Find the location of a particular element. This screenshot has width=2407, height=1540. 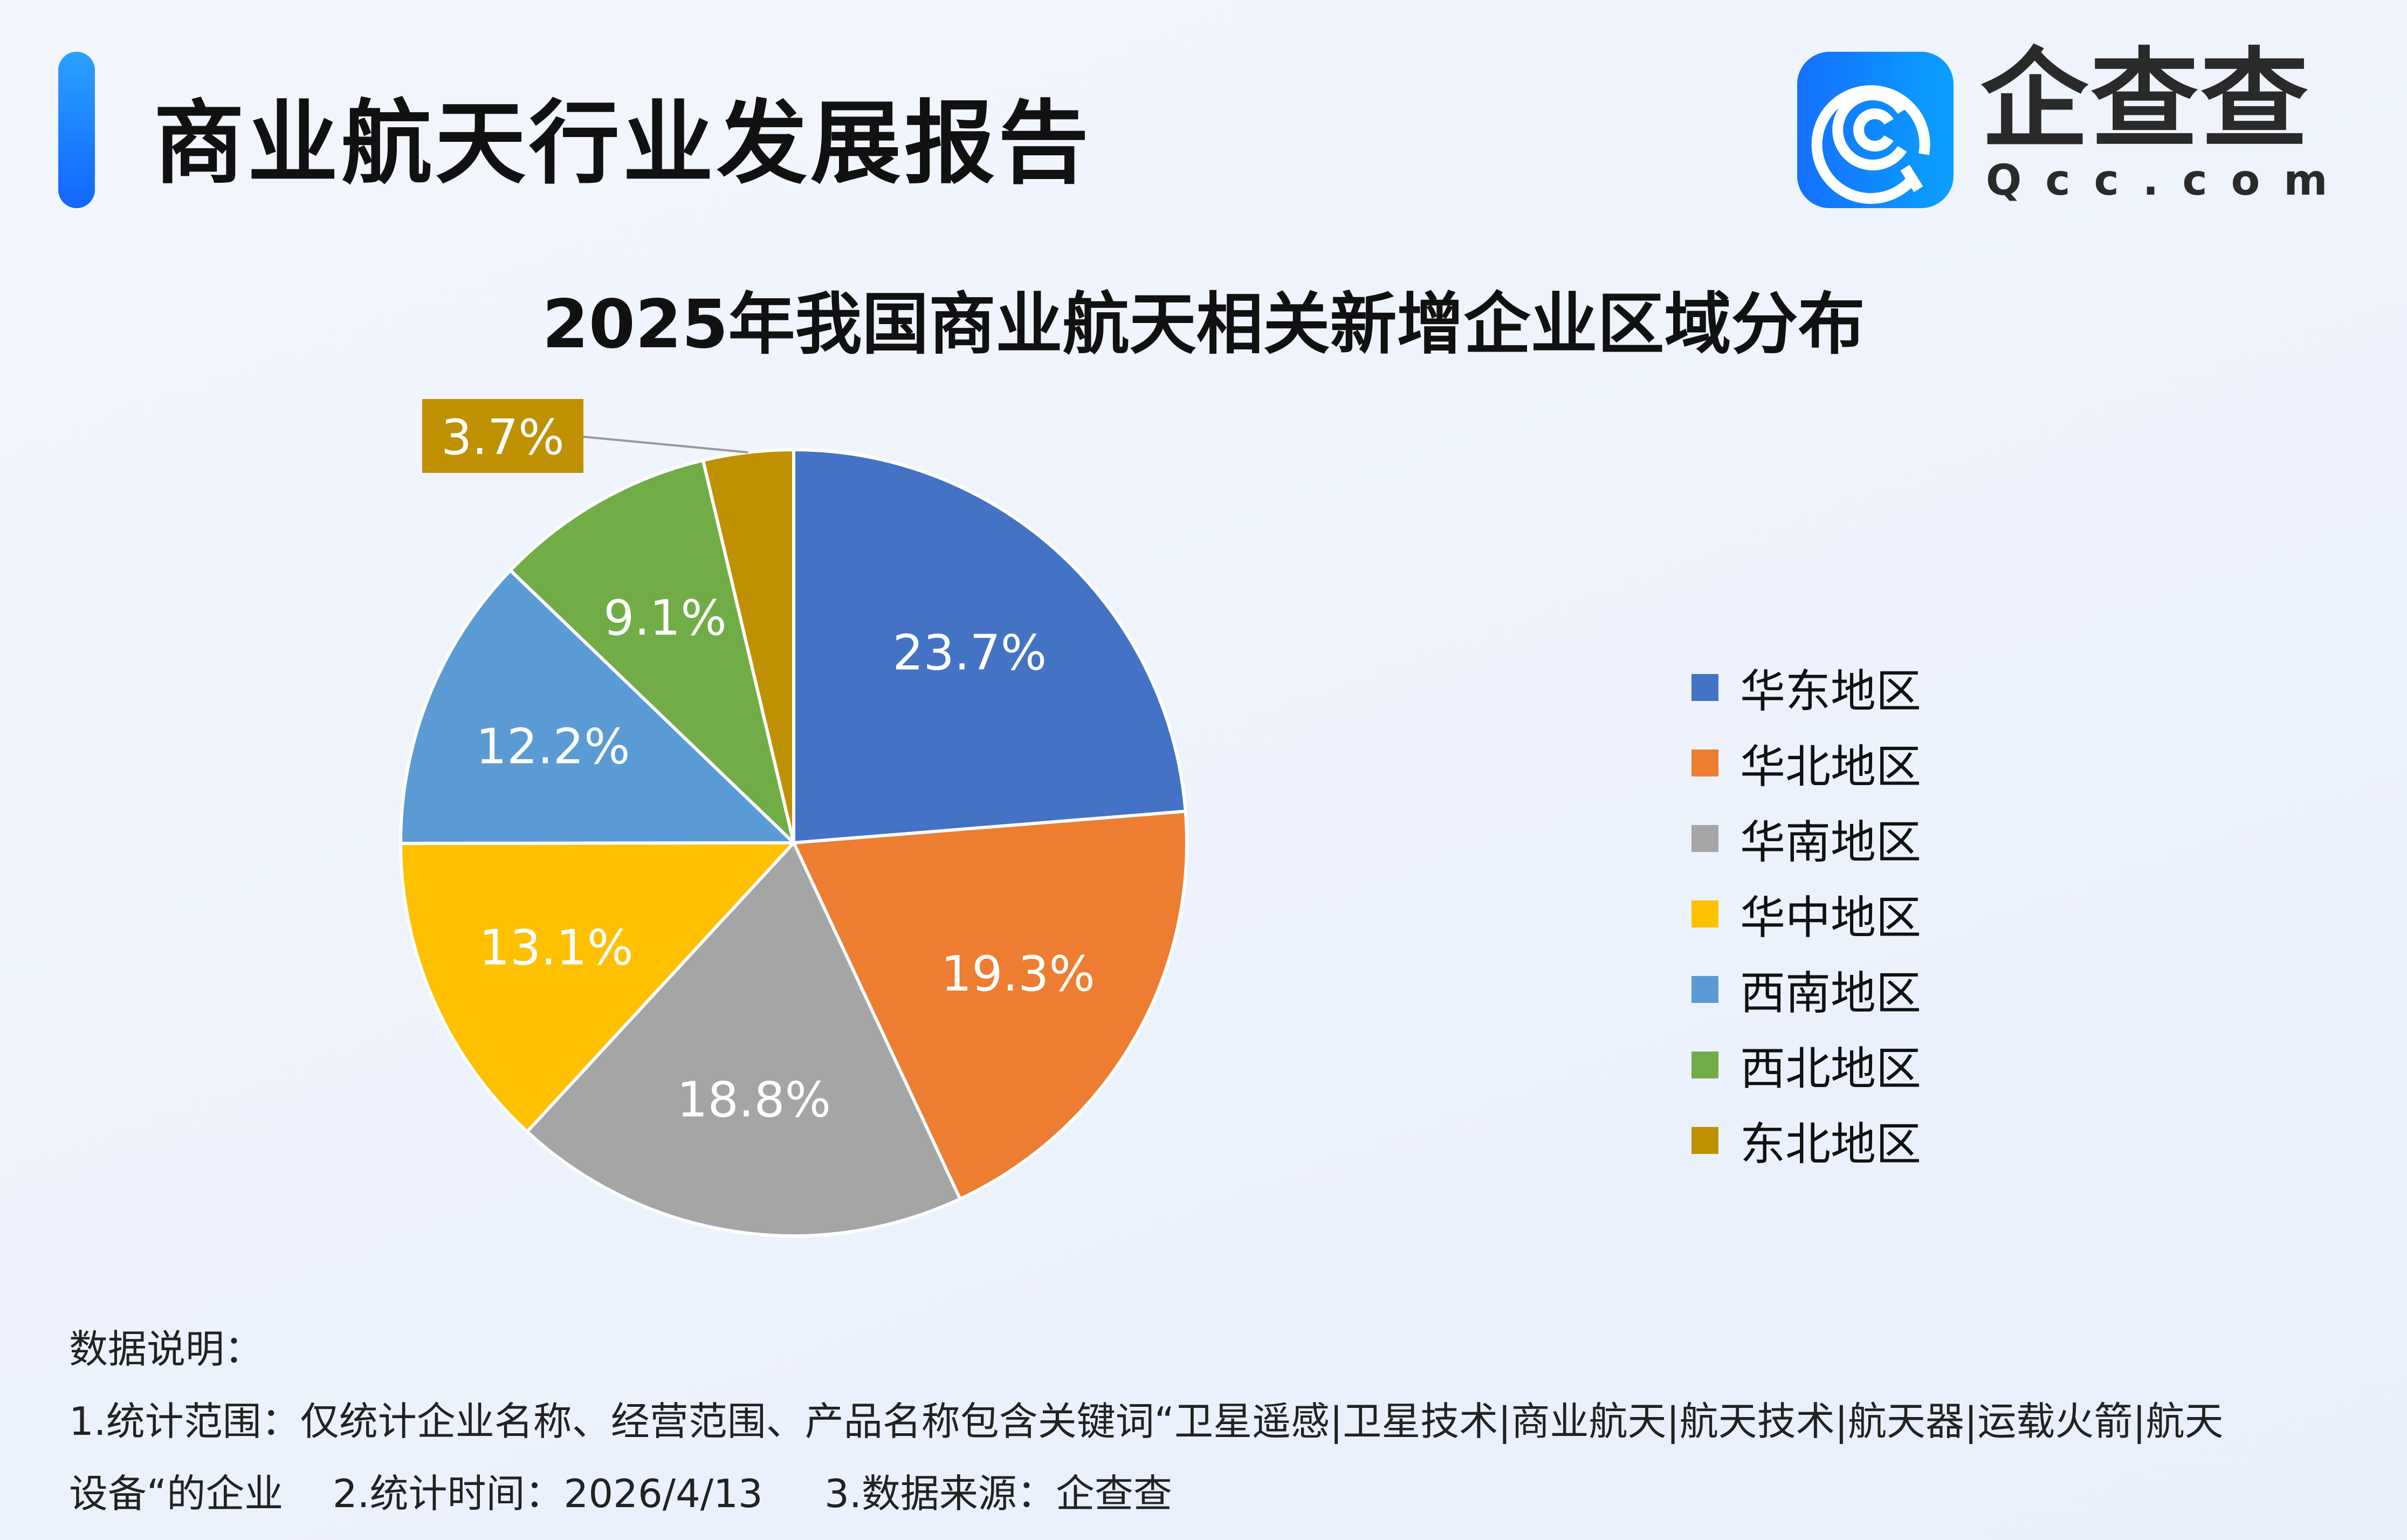

legend-item: 西南地区 is located at coordinates (1806, 989).